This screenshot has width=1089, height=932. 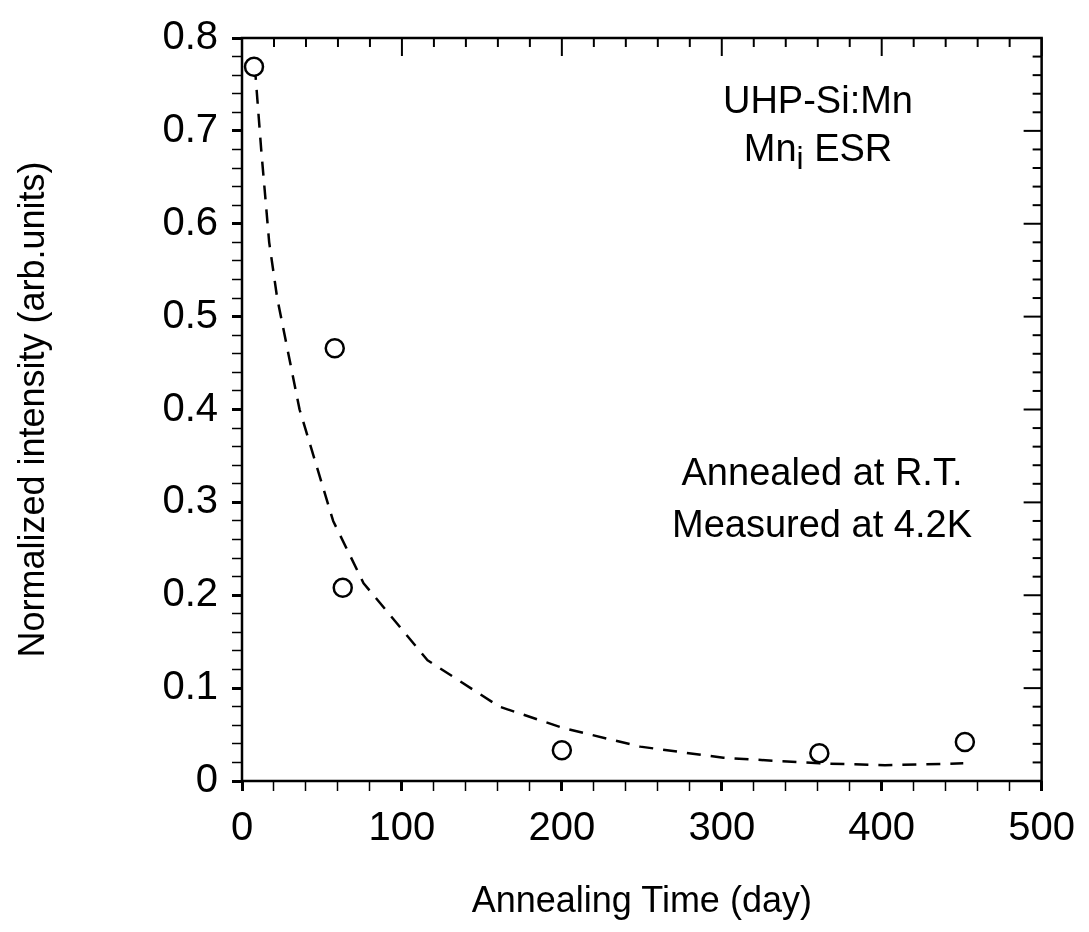 I want to click on annotation: Mn$_{i}$ ESR, so click(x=818, y=151).